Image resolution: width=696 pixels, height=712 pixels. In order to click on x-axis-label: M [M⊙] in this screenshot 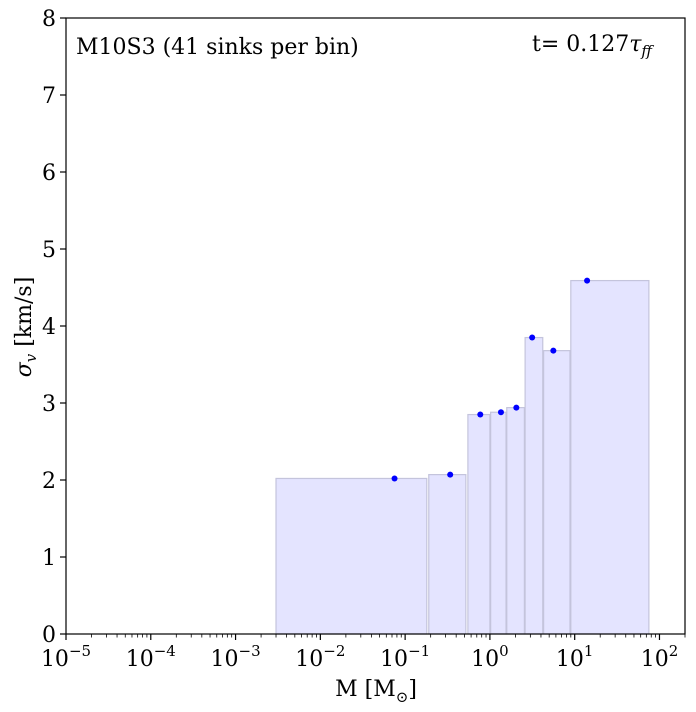, I will do `click(376, 691)`.